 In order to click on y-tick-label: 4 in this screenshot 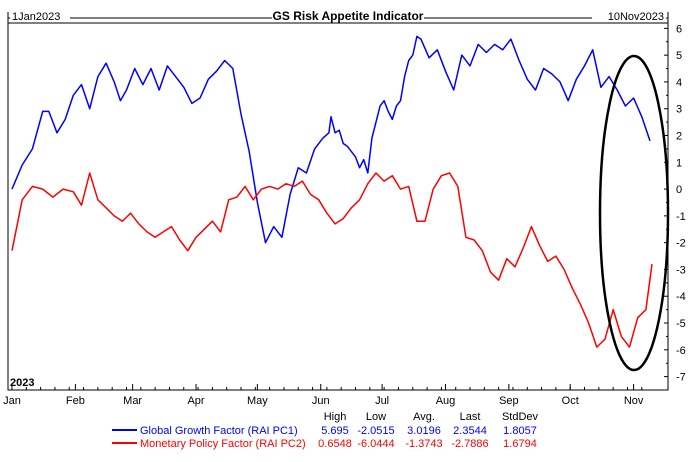, I will do `click(679, 83)`.